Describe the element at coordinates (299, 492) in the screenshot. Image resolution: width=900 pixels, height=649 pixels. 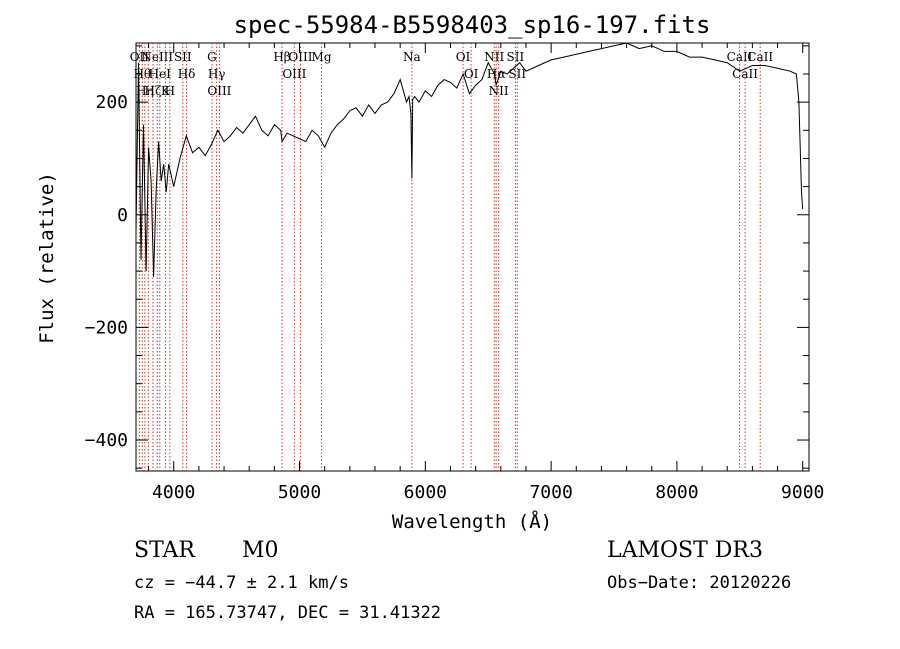
I see `x-tick-label: 5000` at that location.